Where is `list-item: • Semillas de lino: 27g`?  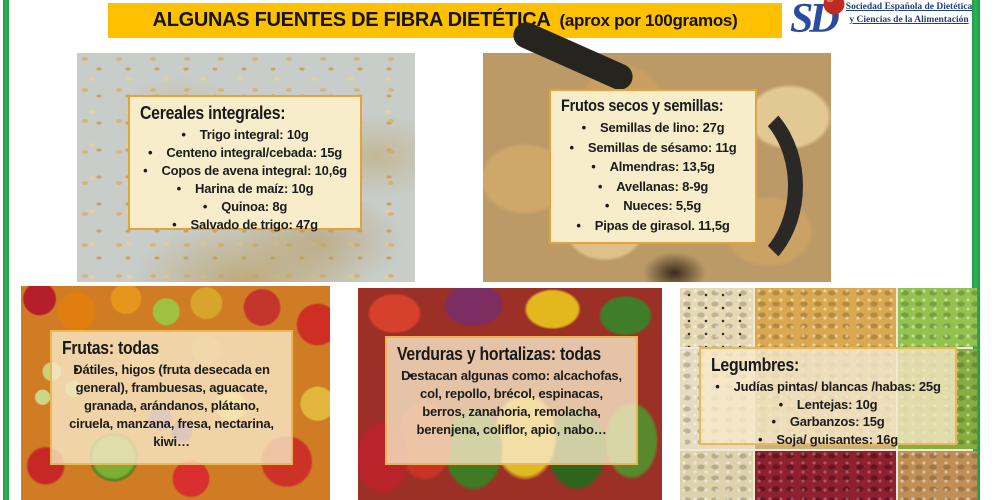 list-item: • Semillas de lino: 27g is located at coordinates (653, 128).